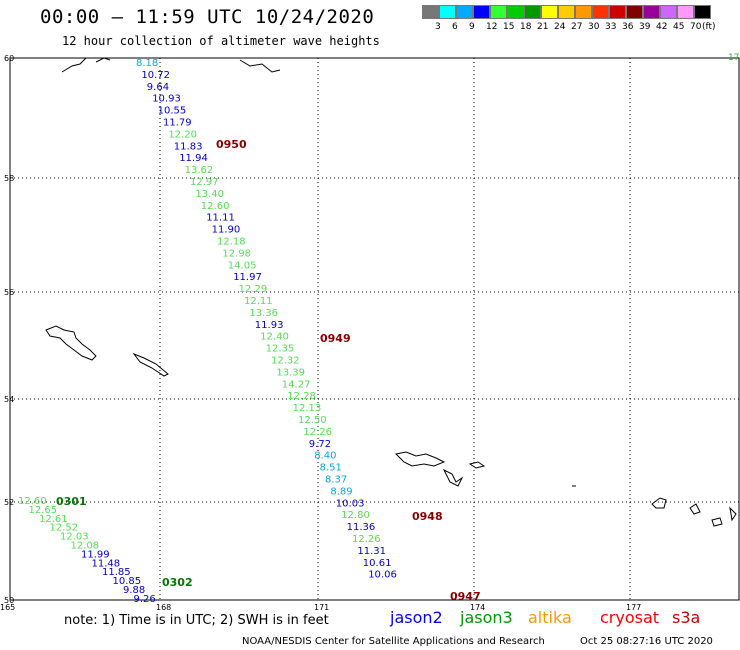  I want to click on pass-time-label: 0948, so click(427, 516).